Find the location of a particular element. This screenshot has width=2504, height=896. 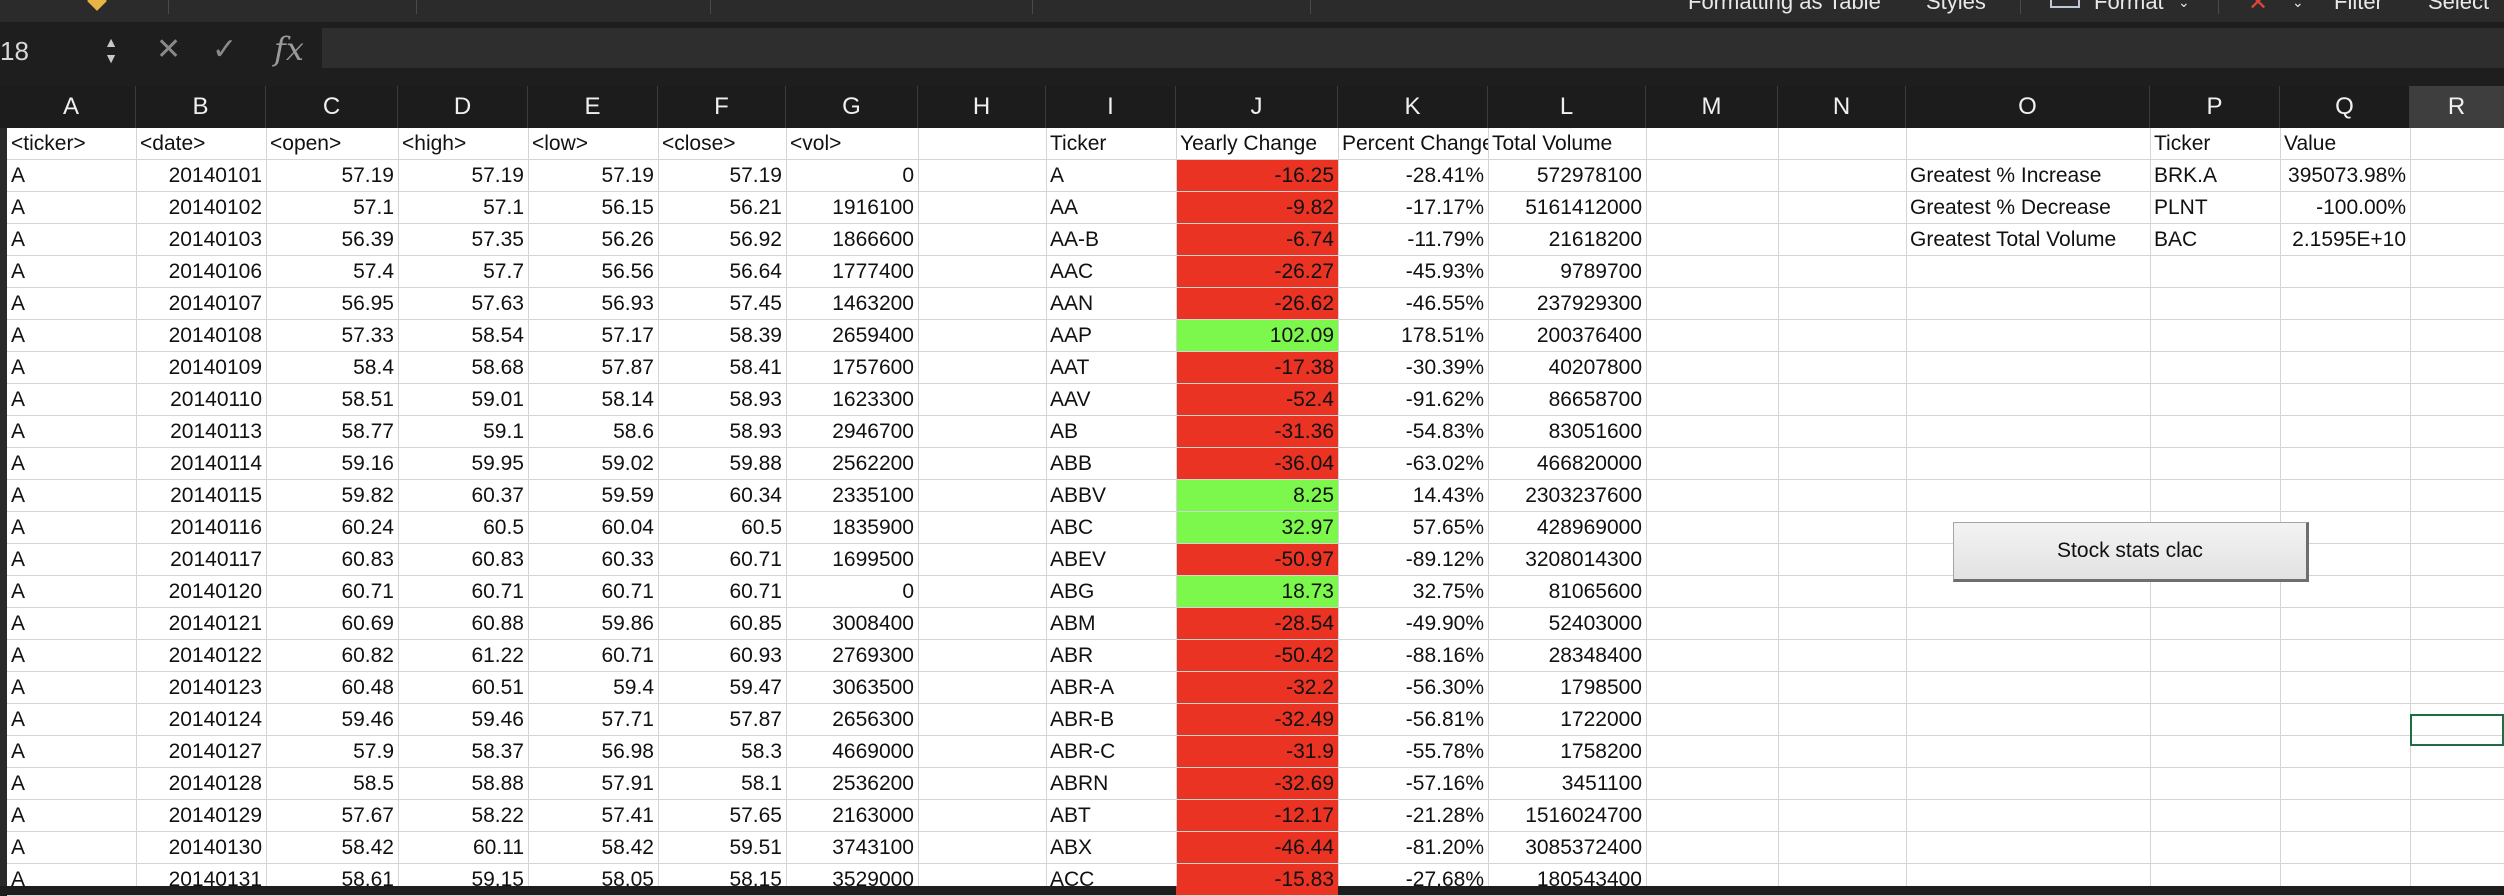

data-cell: 60.5 is located at coordinates (503, 527).